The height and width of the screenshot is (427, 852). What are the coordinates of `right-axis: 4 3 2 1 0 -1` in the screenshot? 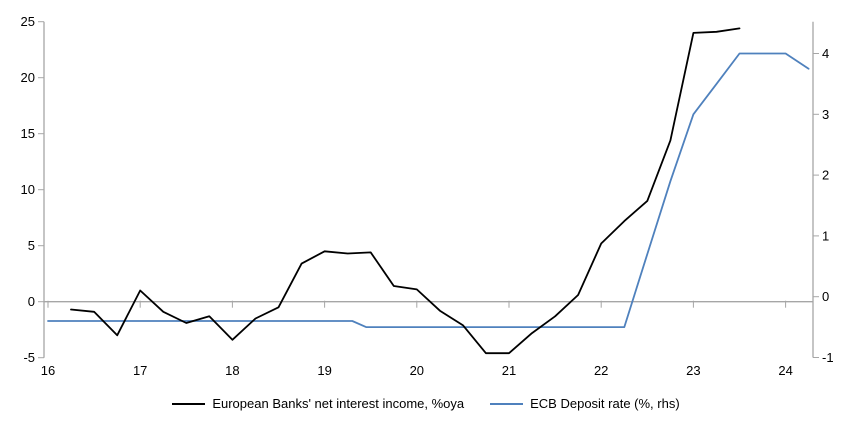 It's located at (823, 193).